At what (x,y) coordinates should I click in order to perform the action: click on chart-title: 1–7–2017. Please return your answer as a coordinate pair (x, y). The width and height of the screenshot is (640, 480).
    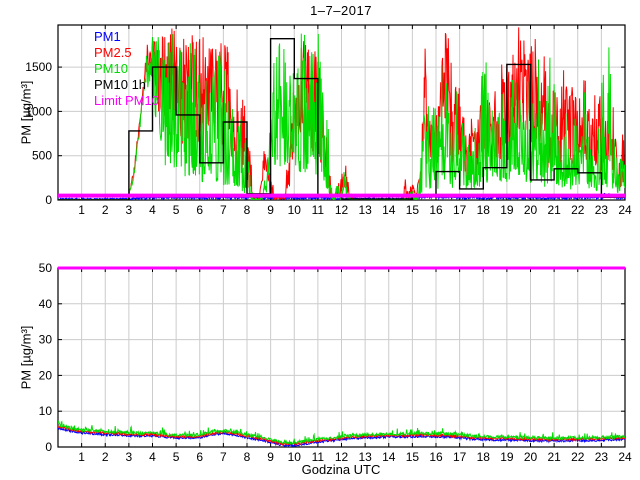
    Looking at the image, I should click on (341, 10).